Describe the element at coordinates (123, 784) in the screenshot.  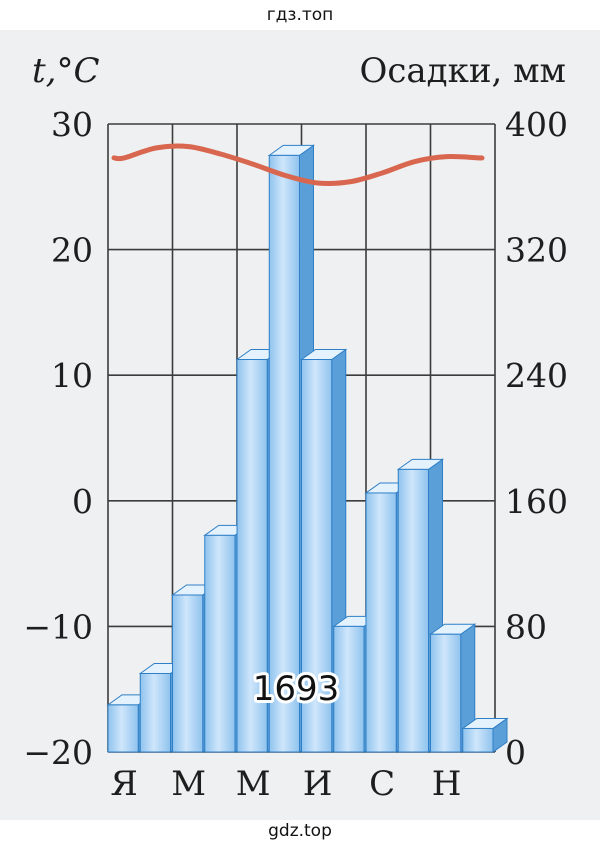
I see `month-label: Я` at that location.